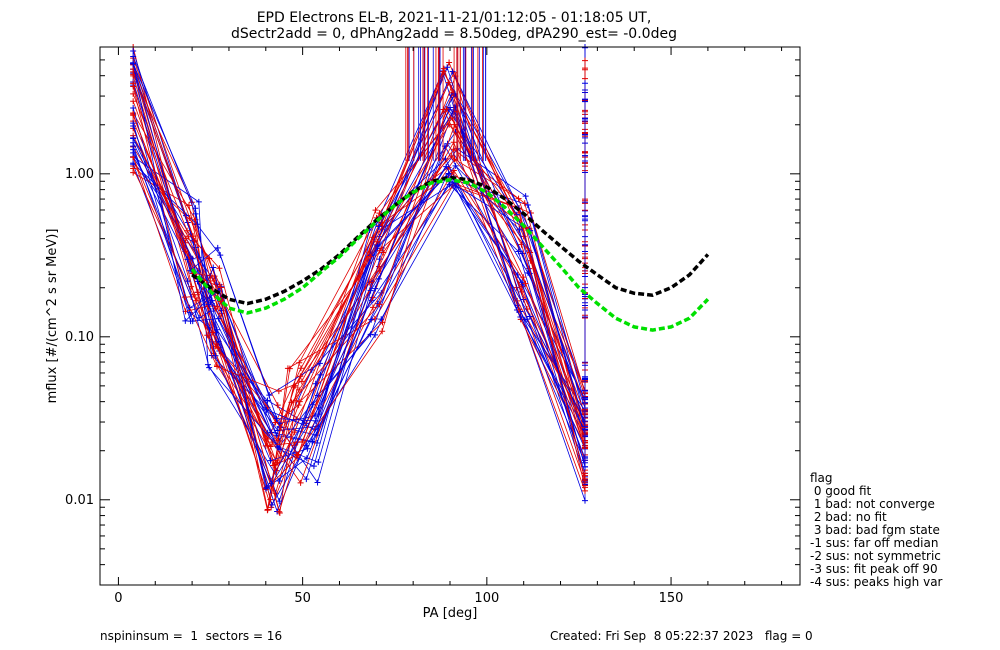 Image resolution: width=1000 pixels, height=650 pixels. I want to click on y-axis-label: mflux [#/(cm^2 s sr MeV)], so click(52, 316).